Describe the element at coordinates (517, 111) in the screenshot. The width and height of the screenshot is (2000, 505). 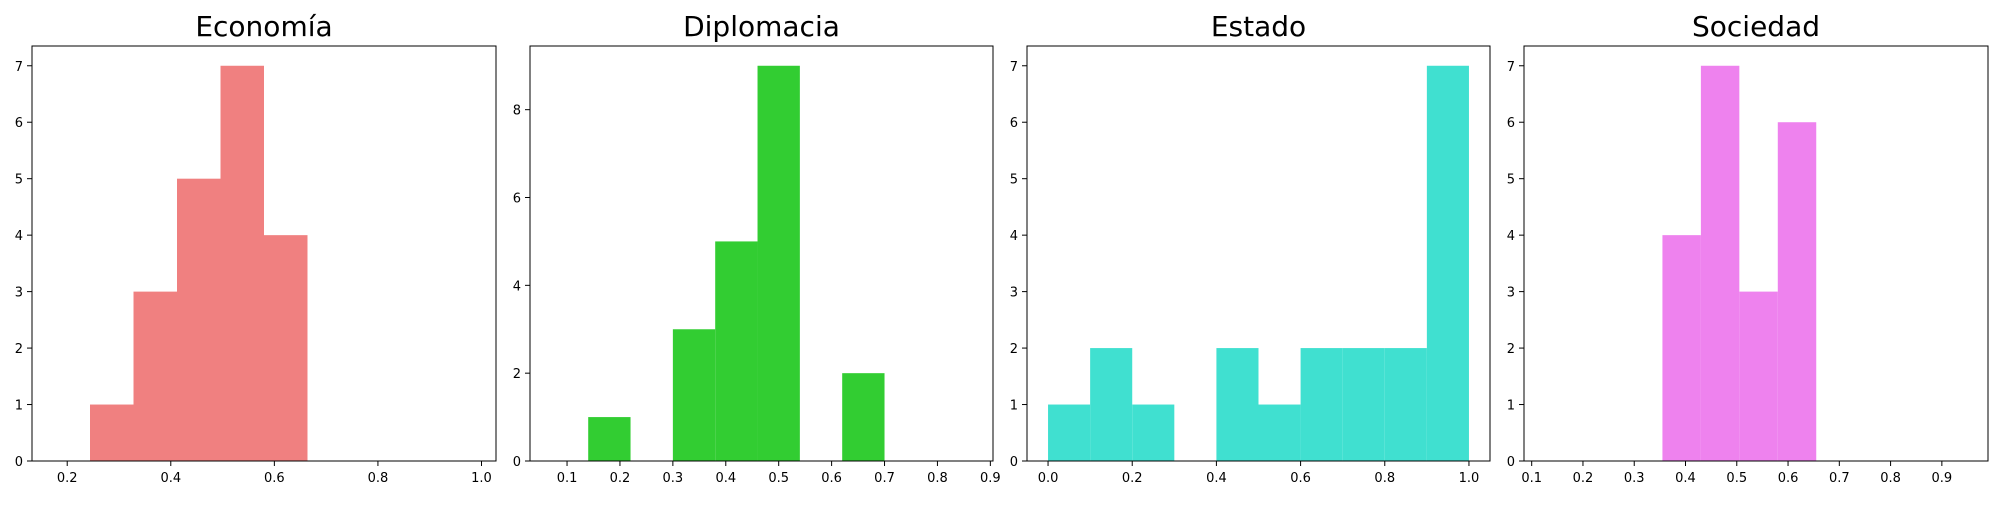
I see `y-tick-label: 8` at that location.